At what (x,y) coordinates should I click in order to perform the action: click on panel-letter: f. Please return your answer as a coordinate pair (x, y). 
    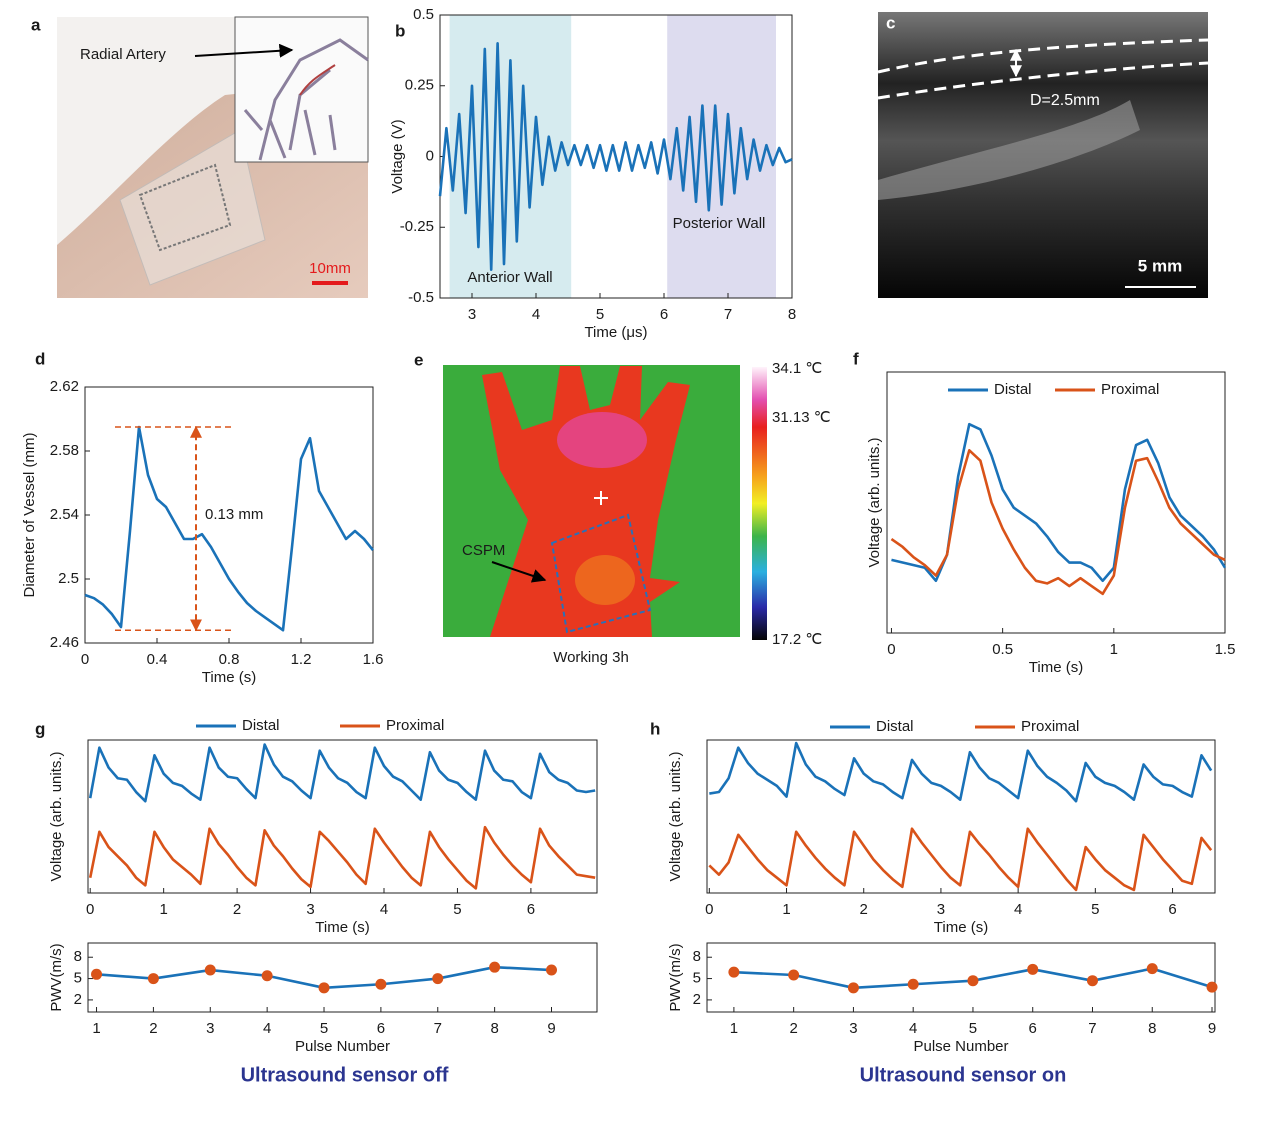
    Looking at the image, I should click on (856, 358).